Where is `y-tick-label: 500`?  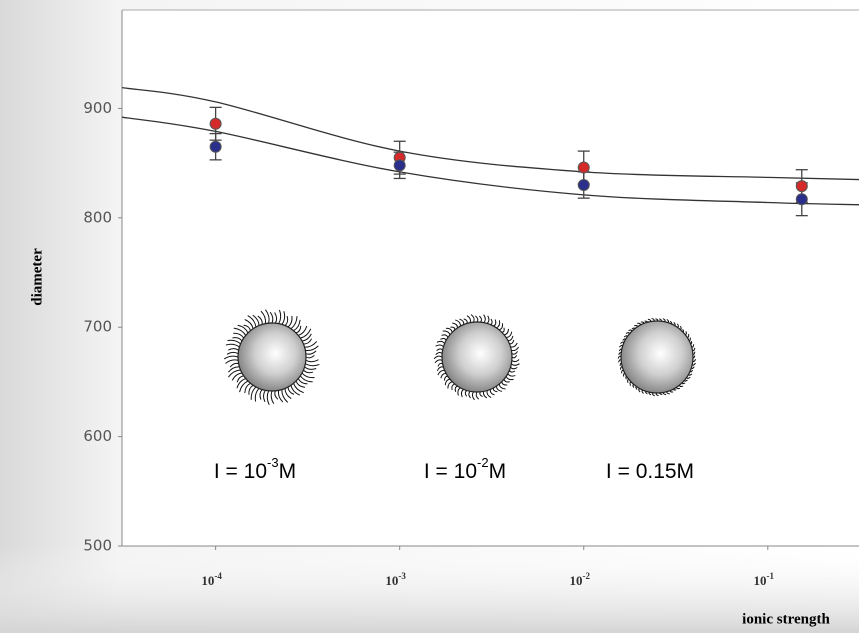
y-tick-label: 500 is located at coordinates (97, 546).